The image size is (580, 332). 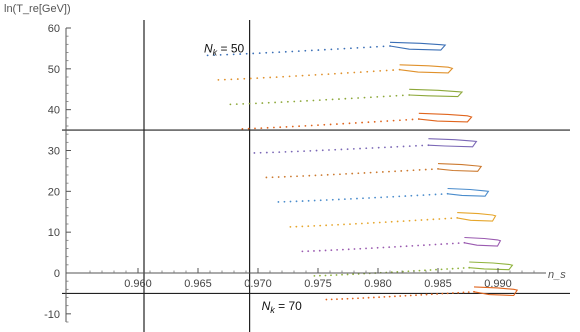 I want to click on x-tick-label: 0.960, so click(x=138, y=284).